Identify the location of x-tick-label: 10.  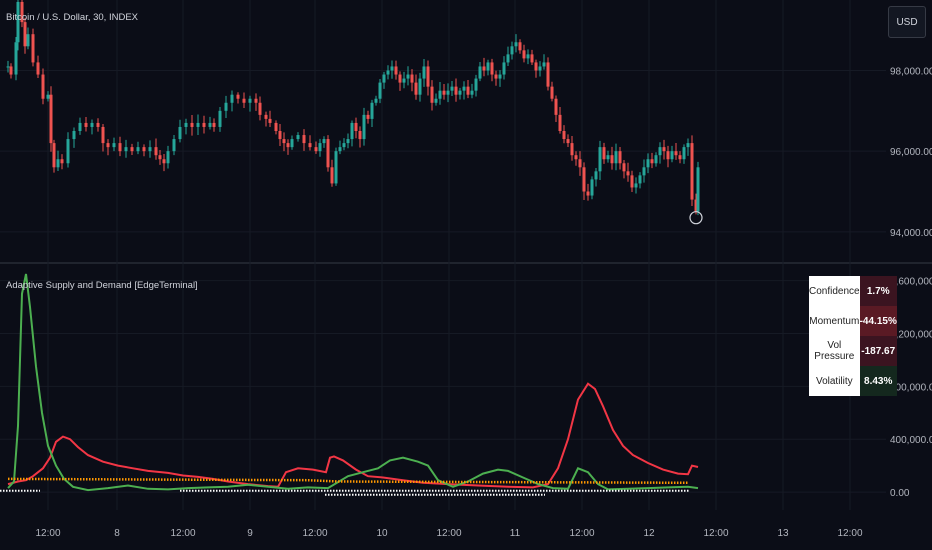
(382, 533).